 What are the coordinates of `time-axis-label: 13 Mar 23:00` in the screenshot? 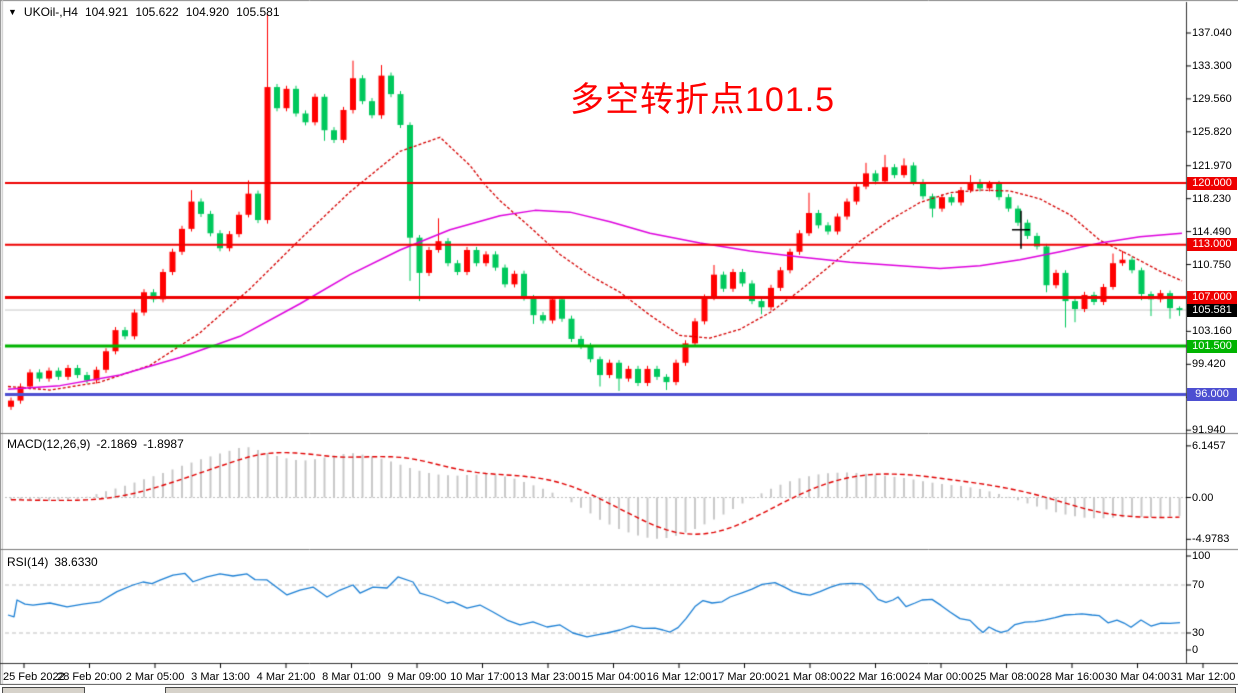 It's located at (548, 677).